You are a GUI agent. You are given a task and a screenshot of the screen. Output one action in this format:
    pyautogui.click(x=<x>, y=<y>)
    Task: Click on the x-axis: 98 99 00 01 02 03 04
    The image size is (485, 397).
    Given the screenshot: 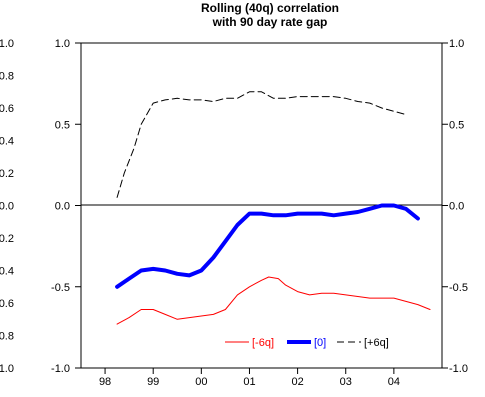 What is the action you would take?
    pyautogui.click(x=249, y=378)
    